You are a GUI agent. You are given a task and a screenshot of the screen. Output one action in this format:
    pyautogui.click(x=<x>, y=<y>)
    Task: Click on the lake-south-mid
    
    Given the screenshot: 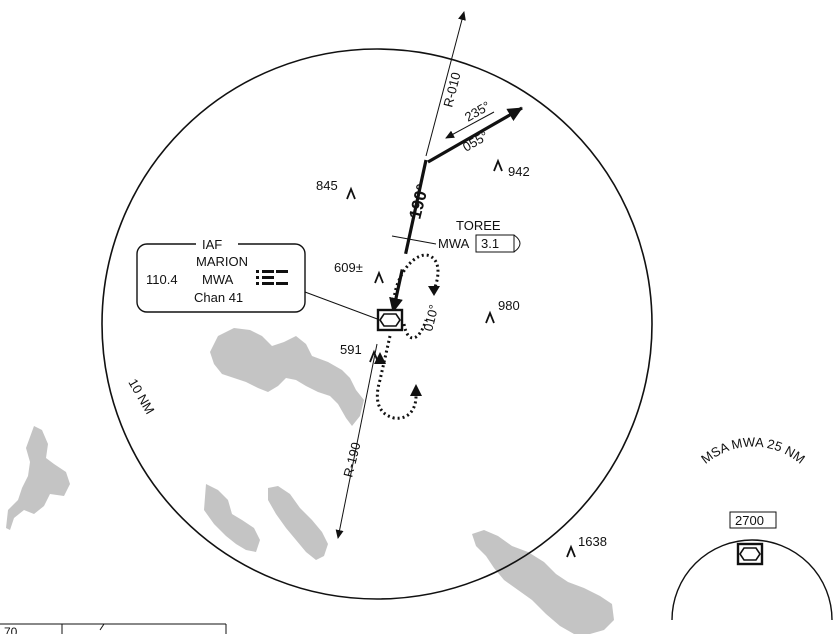 What is the action you would take?
    pyautogui.click(x=298, y=523)
    